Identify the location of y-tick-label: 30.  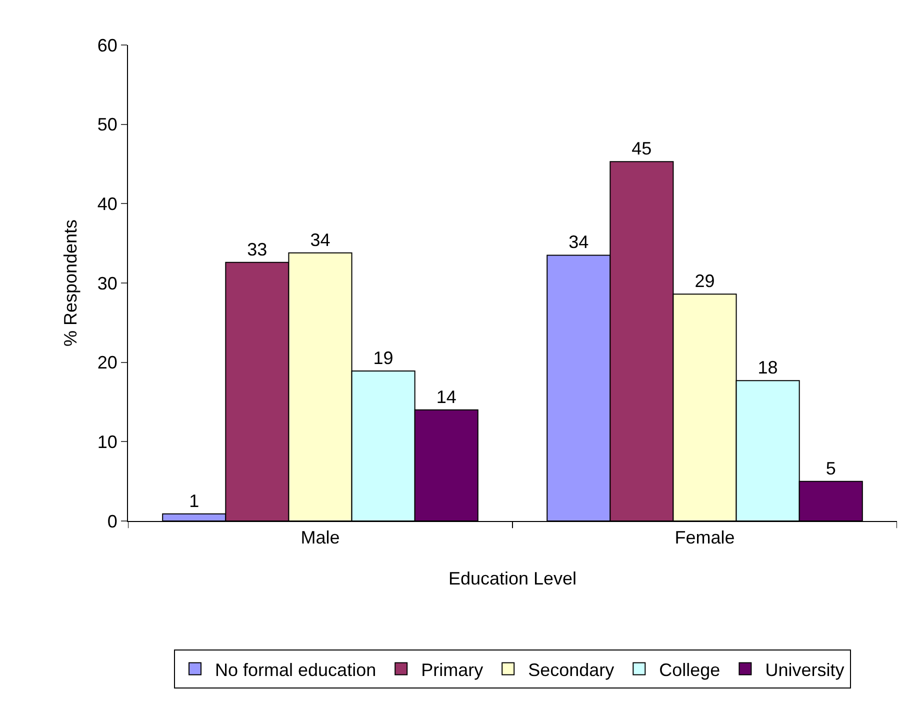
(107, 283).